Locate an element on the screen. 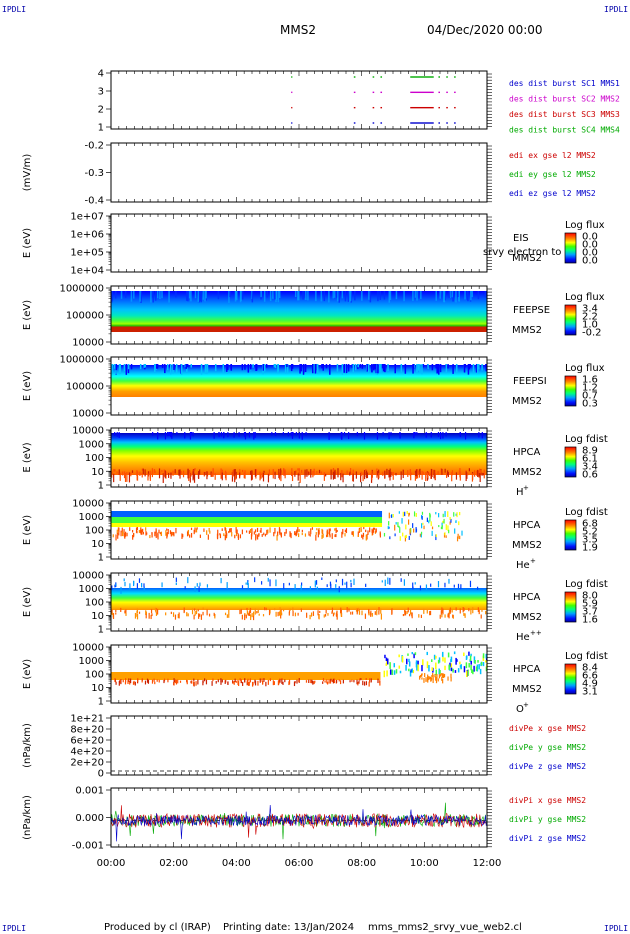 The height and width of the screenshot is (934, 630). colorbar-tick-label: 5.9 is located at coordinates (590, 604).